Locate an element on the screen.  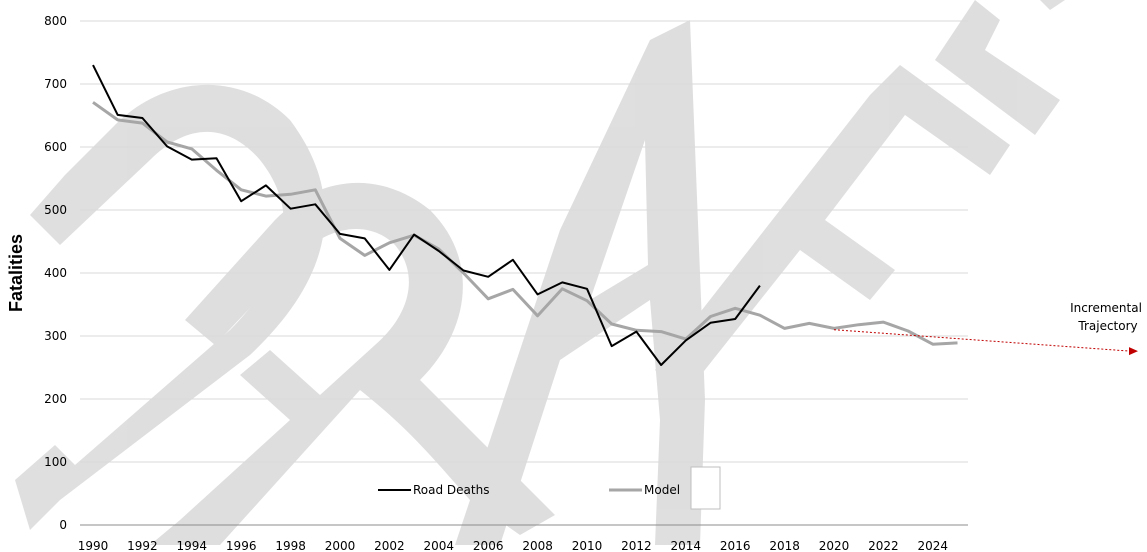
legend-label-model: Model is located at coordinates (662, 490).